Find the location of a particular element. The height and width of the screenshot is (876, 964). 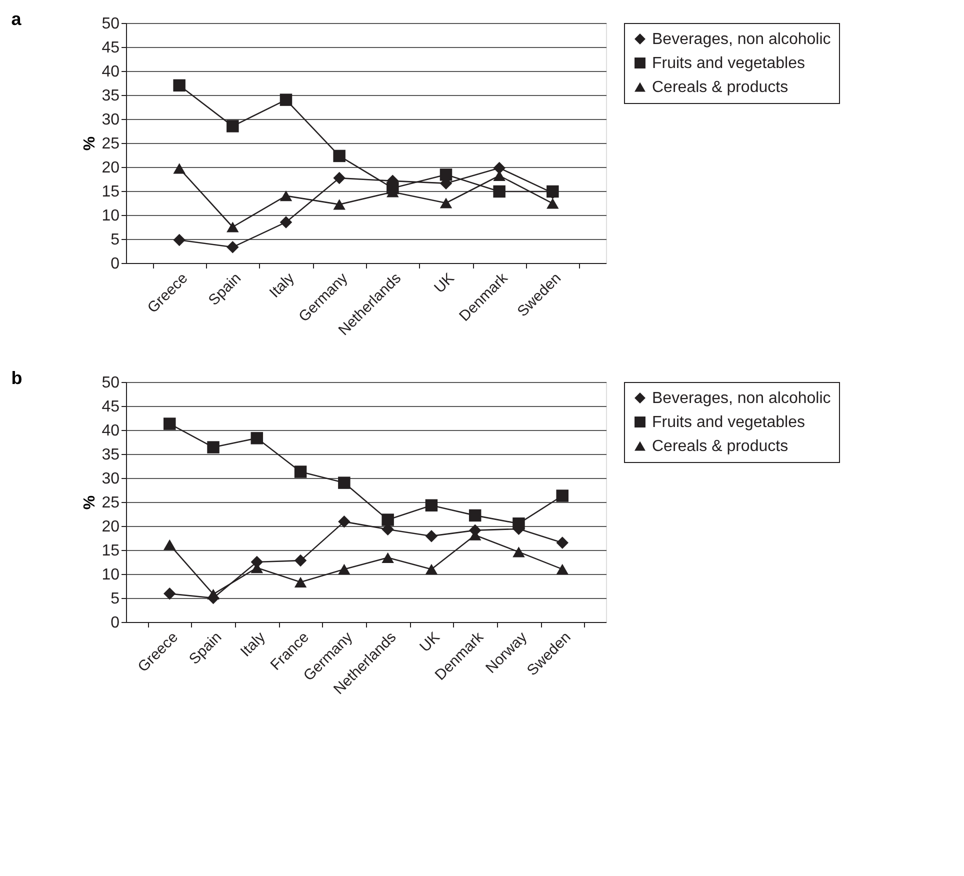

chart-title: b is located at coordinates (16, 378).